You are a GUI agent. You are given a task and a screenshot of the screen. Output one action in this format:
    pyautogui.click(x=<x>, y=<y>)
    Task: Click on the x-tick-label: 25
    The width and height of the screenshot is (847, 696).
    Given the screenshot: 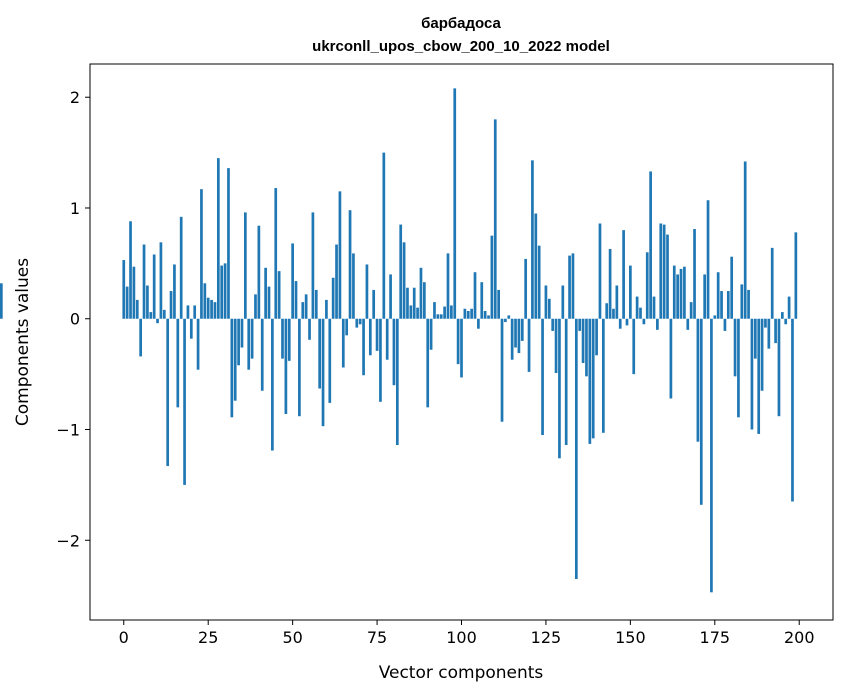 What is the action you would take?
    pyautogui.click(x=208, y=637)
    